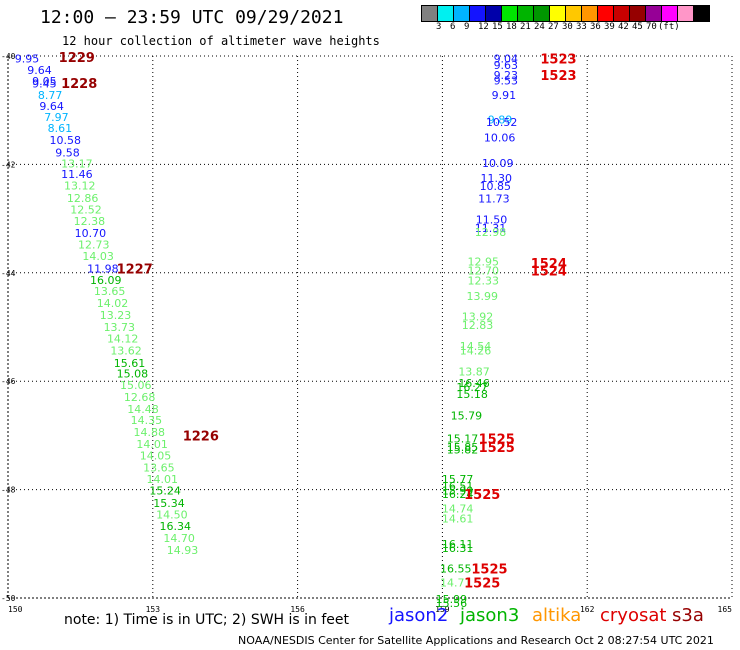 The width and height of the screenshot is (740, 650). Describe the element at coordinates (165, 491) in the screenshot. I see `wave-height-point: 15.24` at that location.